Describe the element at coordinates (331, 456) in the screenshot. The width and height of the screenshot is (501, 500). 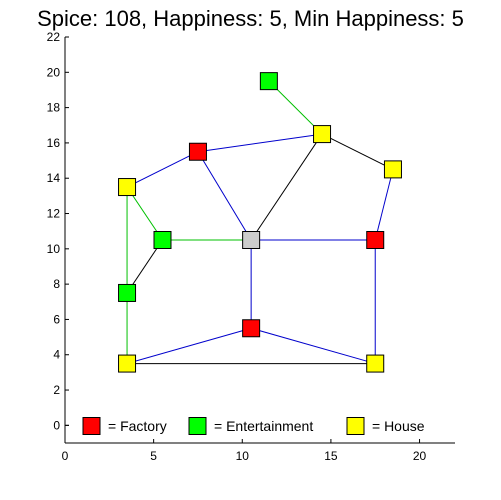
I see `x-tick-label: 15` at that location.